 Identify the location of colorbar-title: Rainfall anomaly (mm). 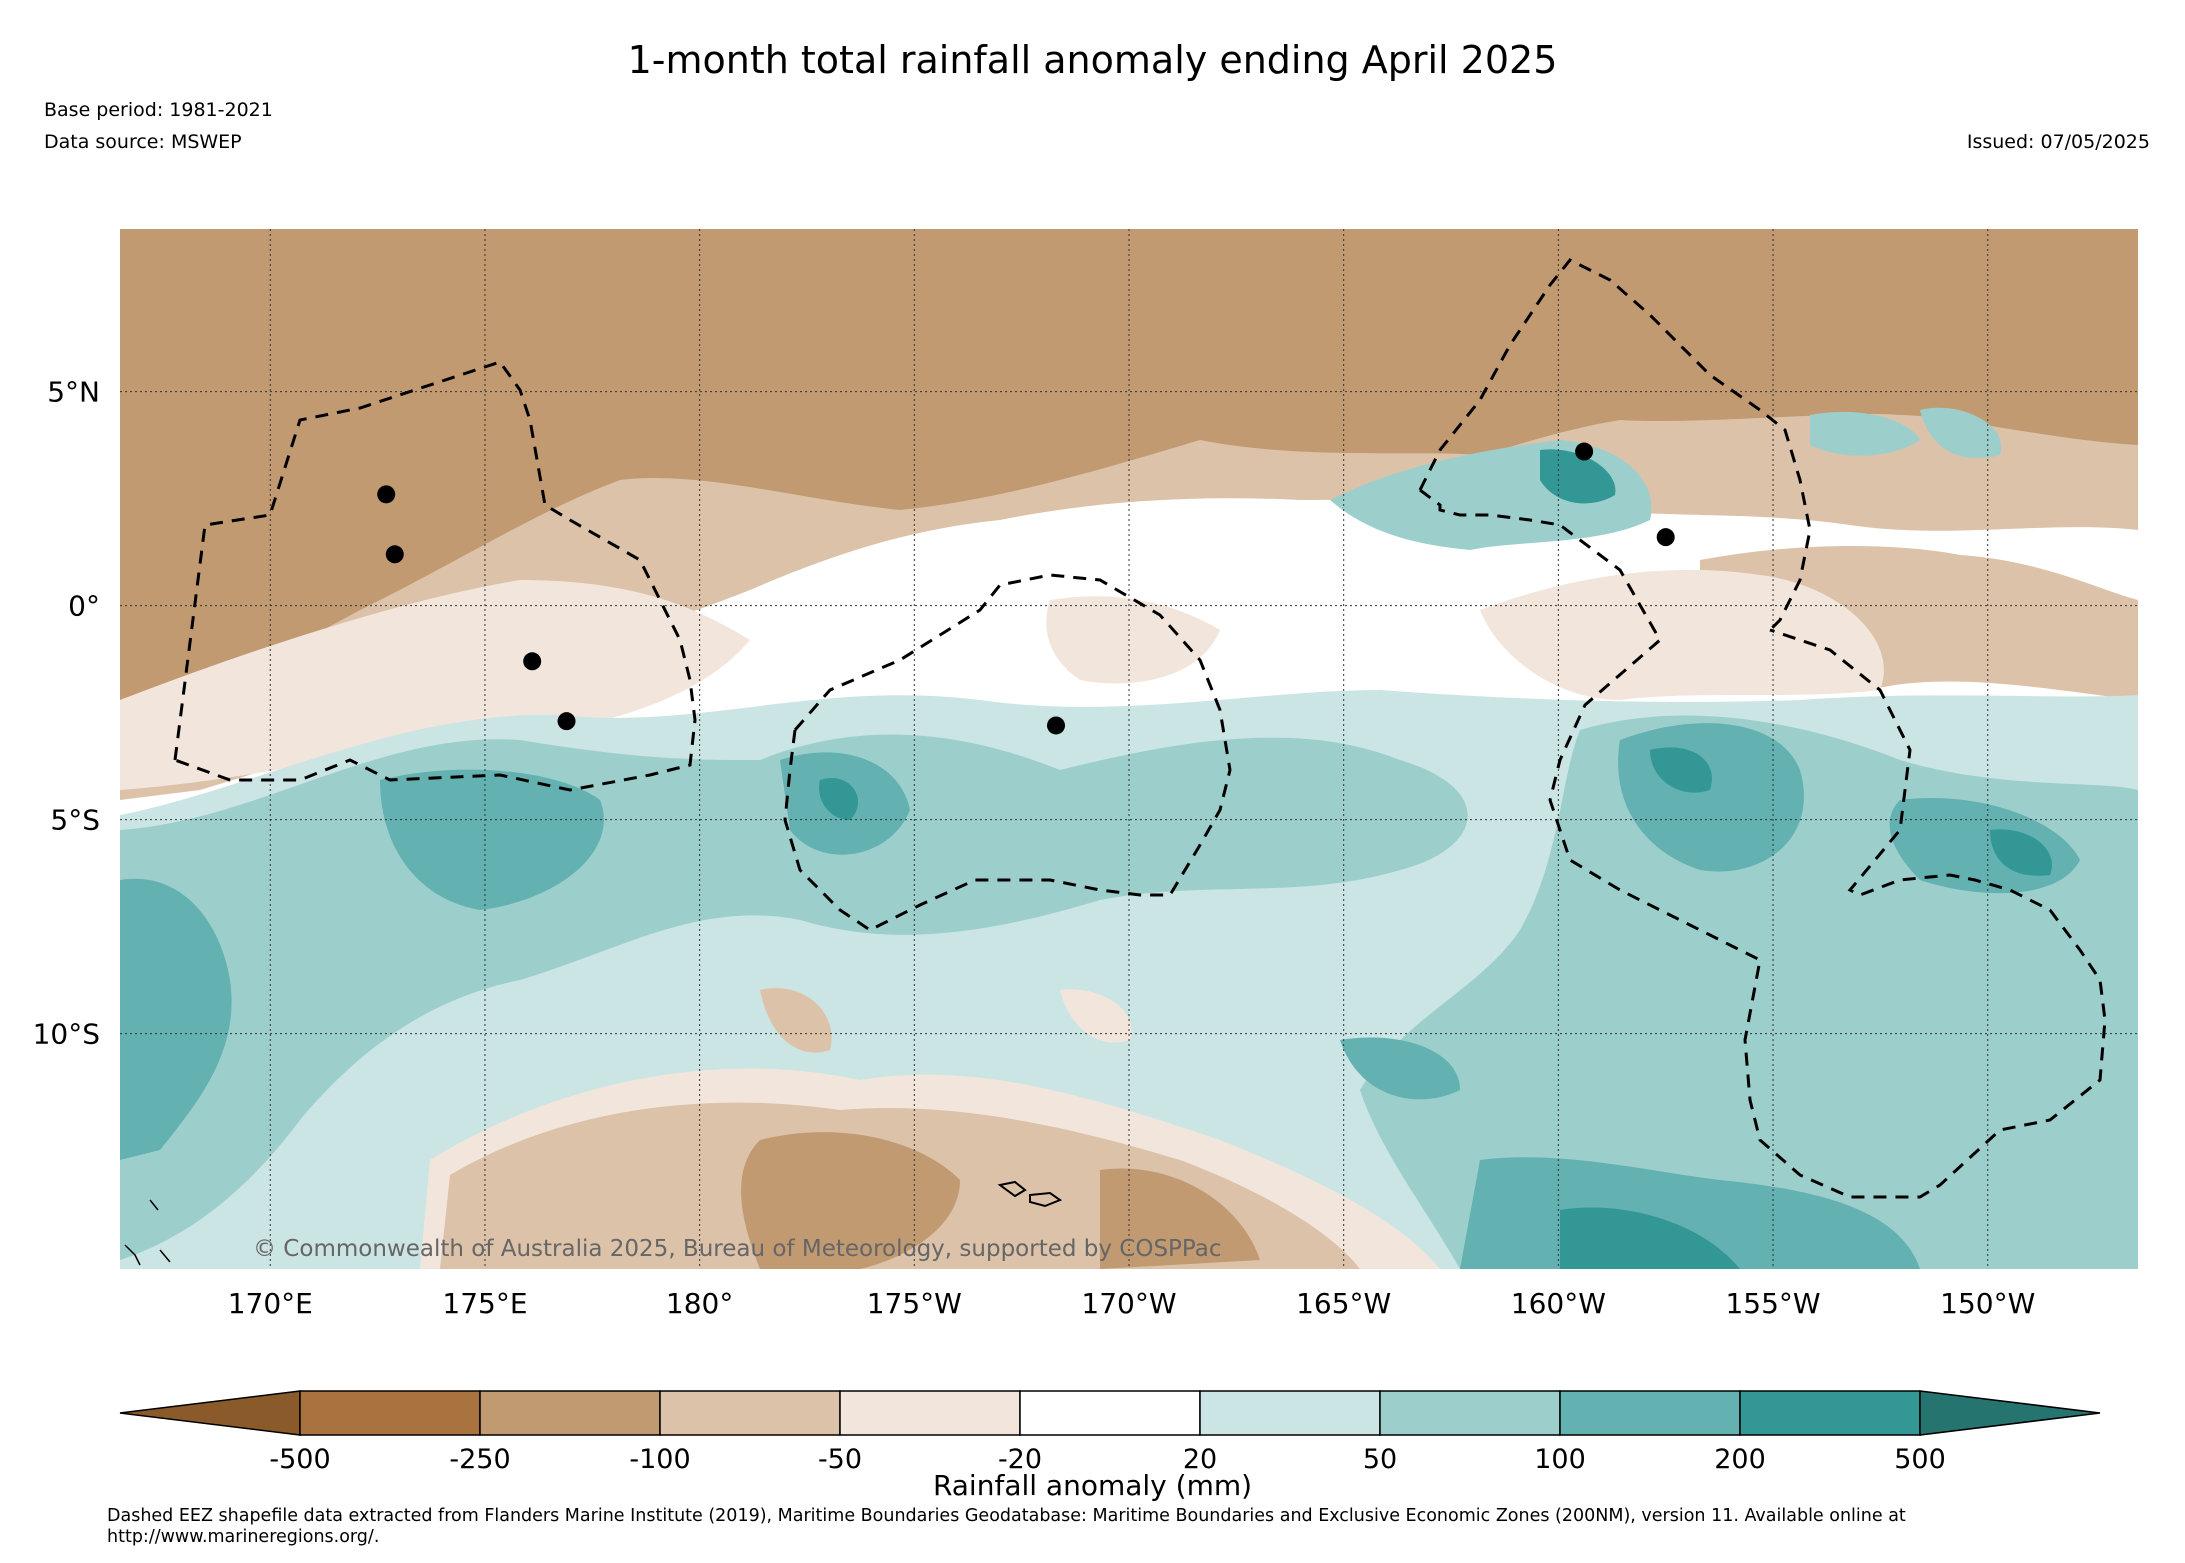
(1092, 1485).